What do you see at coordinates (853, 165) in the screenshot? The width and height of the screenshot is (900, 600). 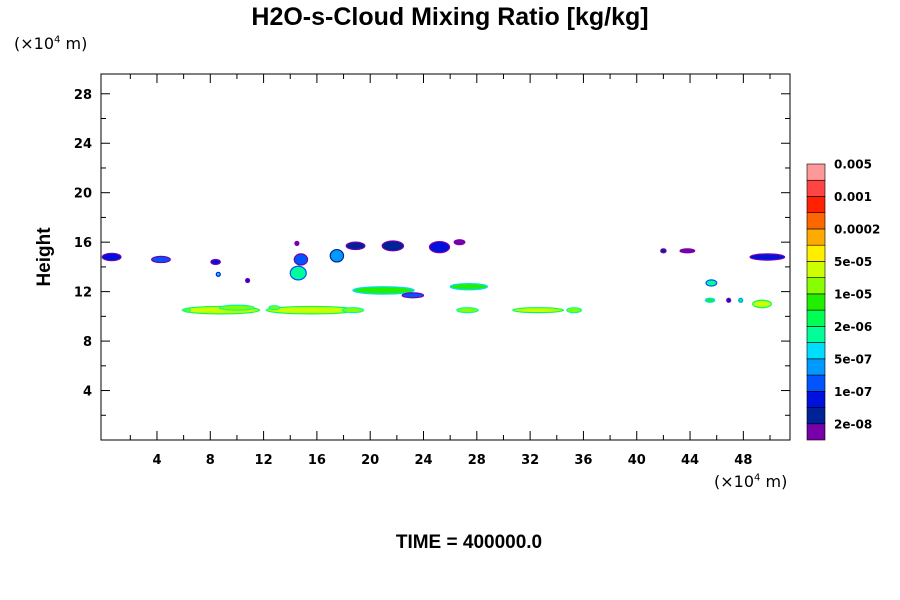 I see `colorbar-label: 0.005` at bounding box center [853, 165].